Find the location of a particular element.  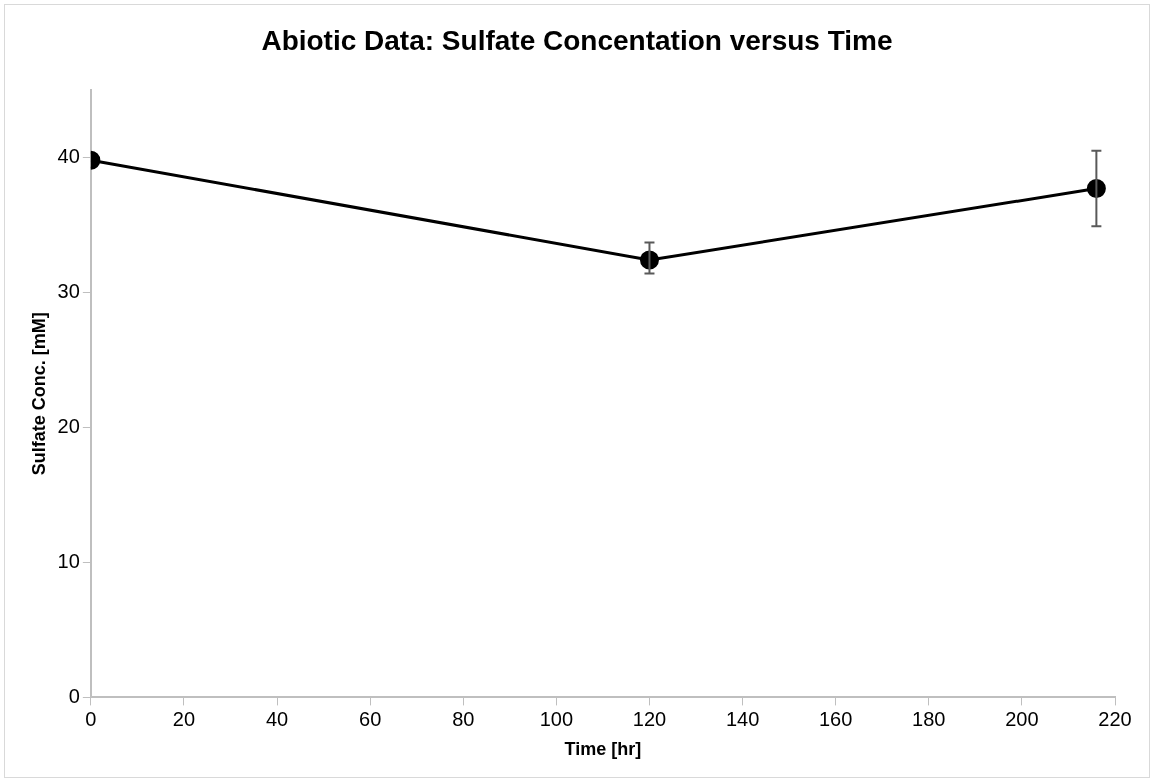

y-axis-title: Sulfate Conc. [mM] is located at coordinates (38, 394).